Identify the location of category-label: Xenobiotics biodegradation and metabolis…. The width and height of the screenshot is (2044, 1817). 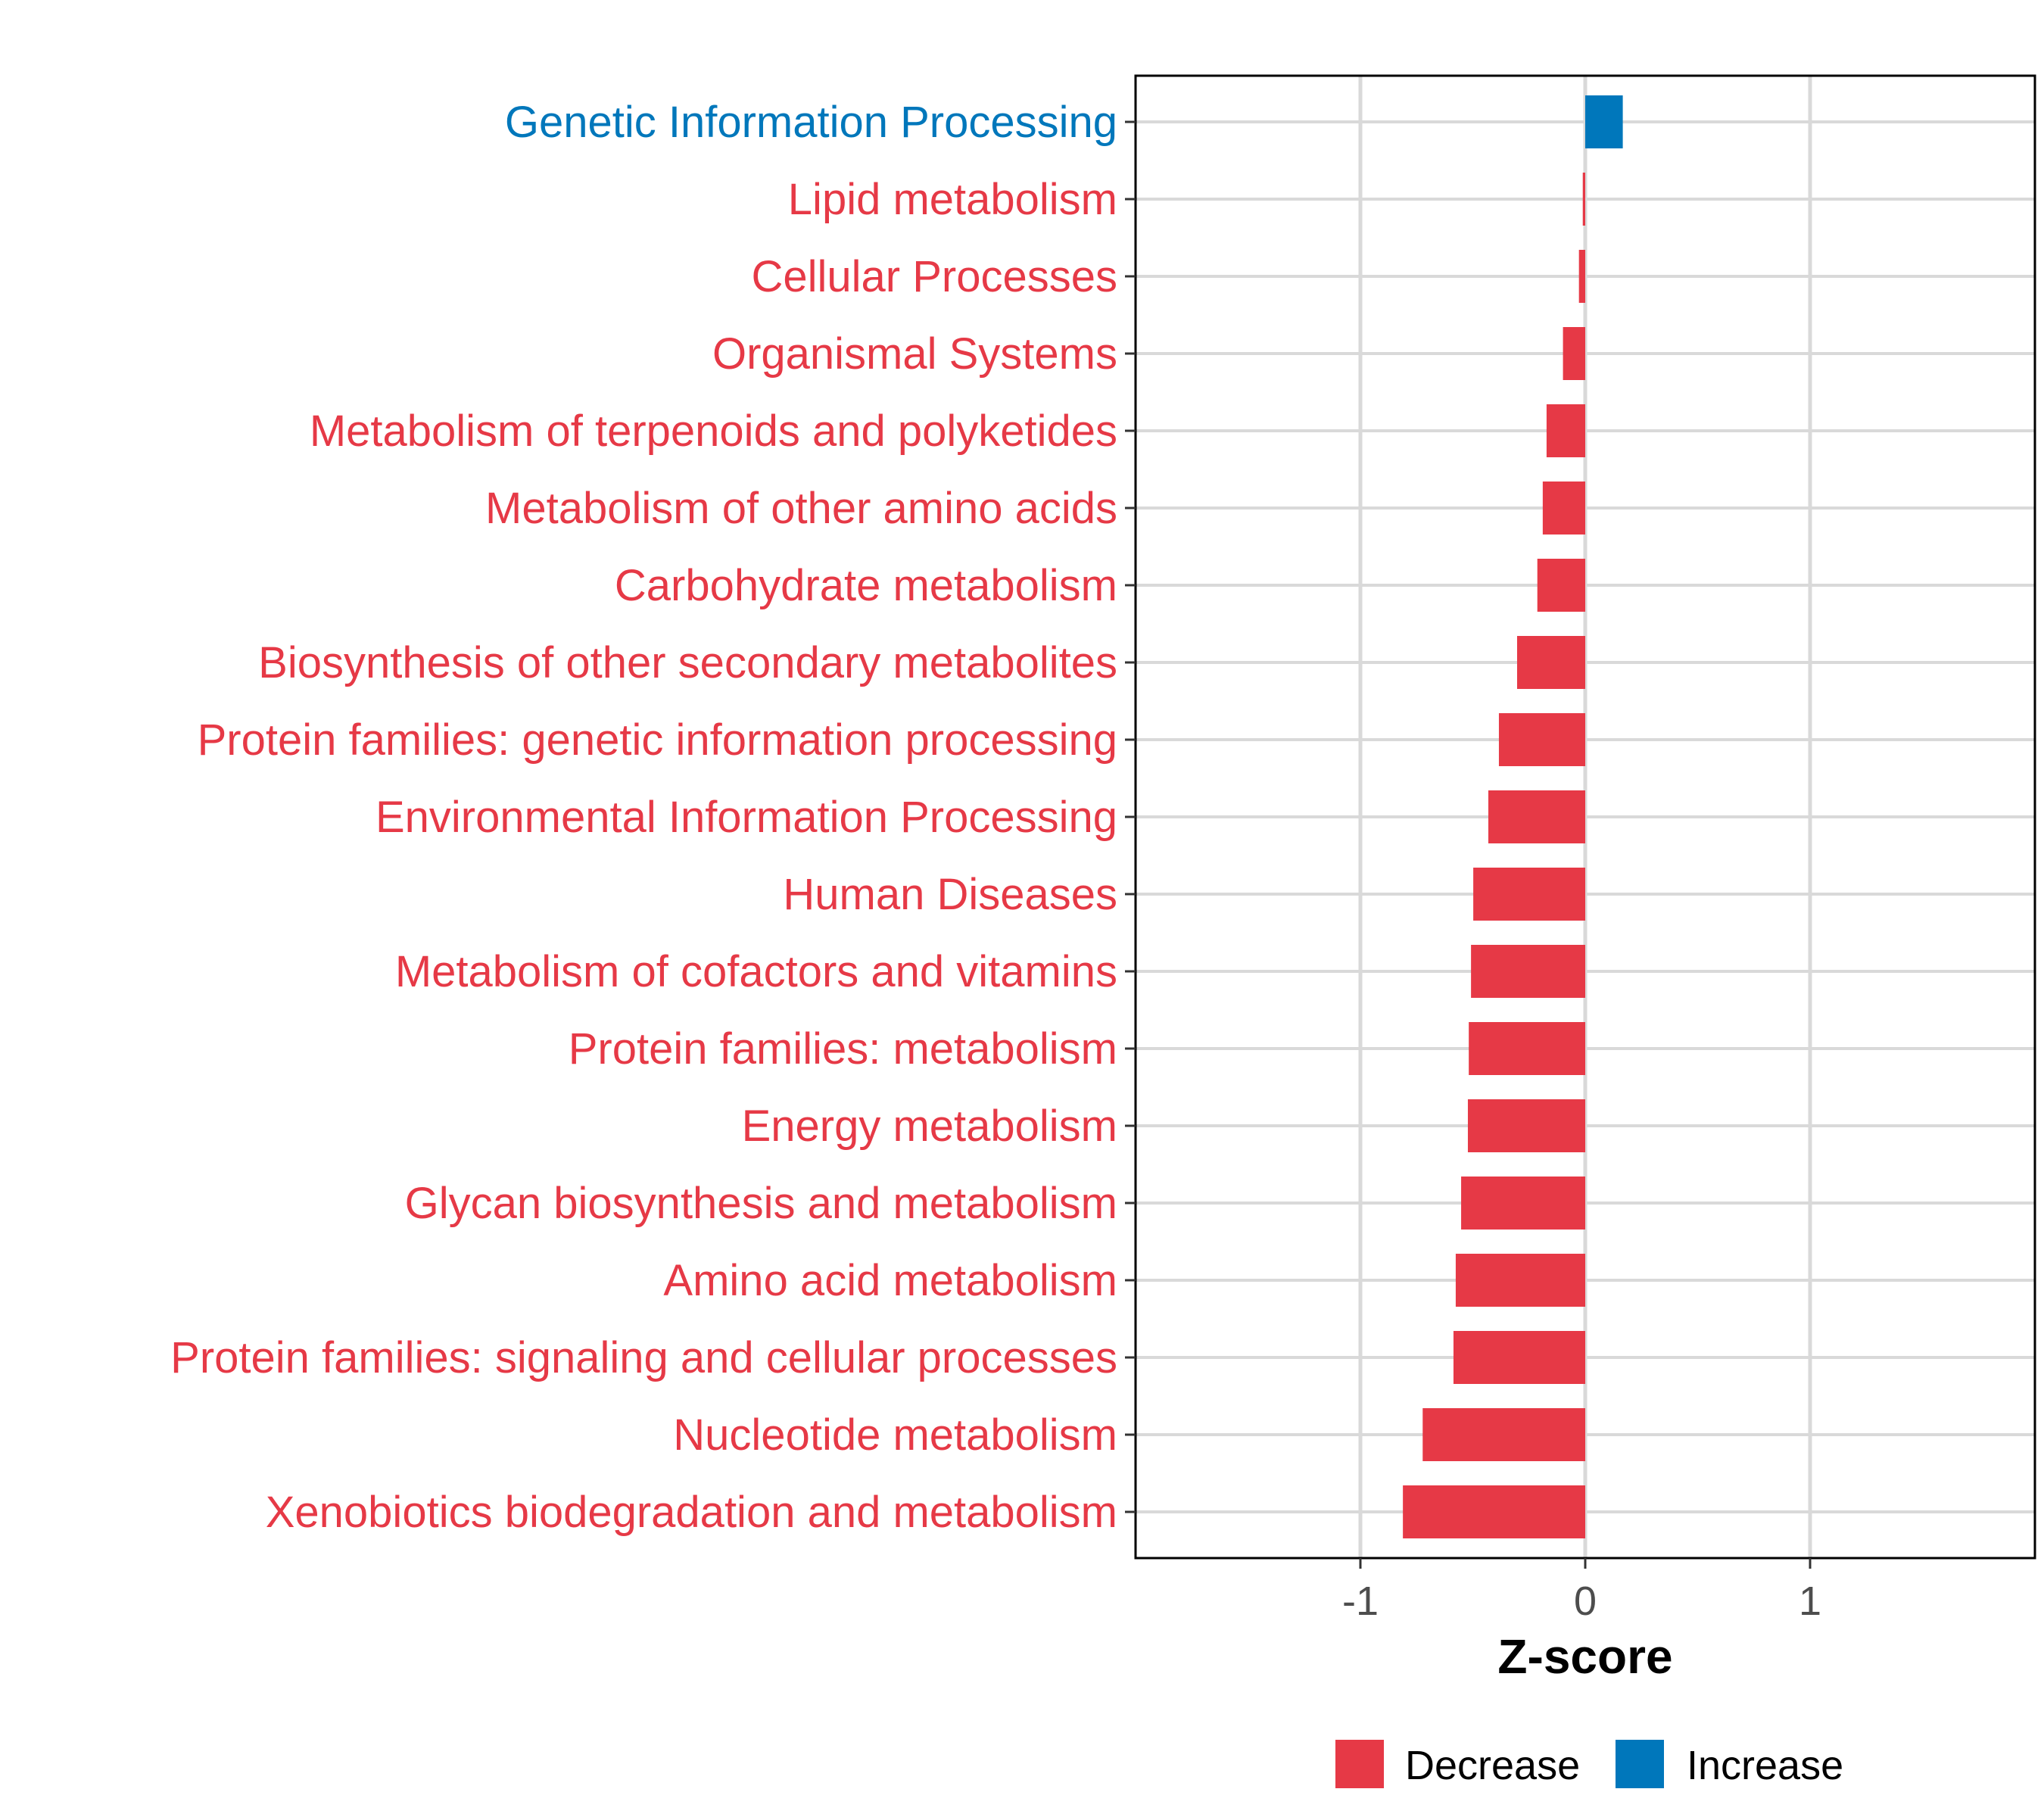
(691, 1512).